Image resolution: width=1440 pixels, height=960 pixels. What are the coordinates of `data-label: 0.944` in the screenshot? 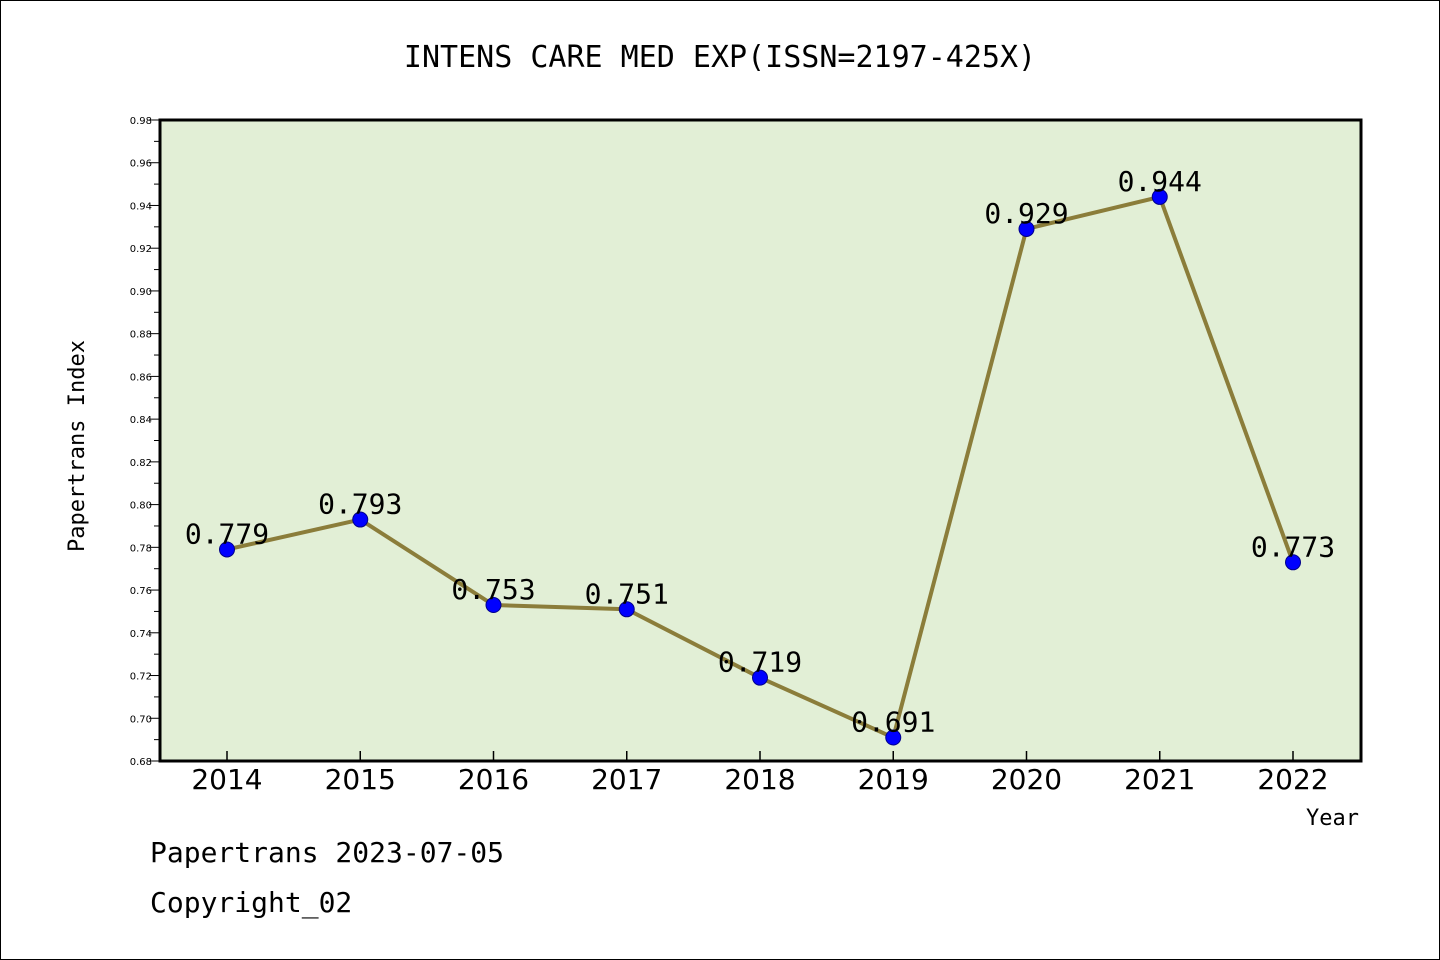 It's located at (1160, 181).